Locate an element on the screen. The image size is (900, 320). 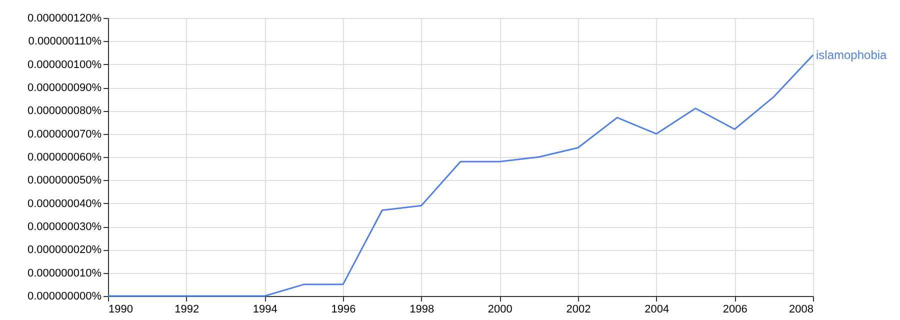
y-tick-label: 0.000000110% is located at coordinates (65, 42).